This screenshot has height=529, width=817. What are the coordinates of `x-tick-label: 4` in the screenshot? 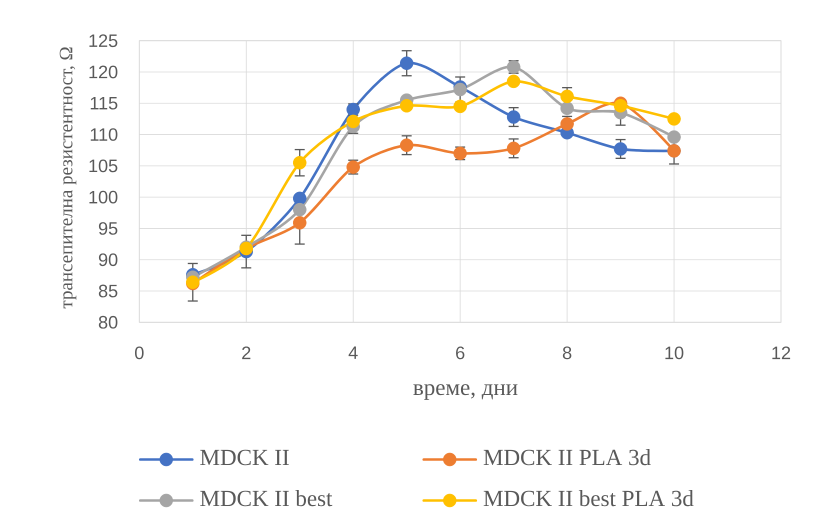 It's located at (353, 352).